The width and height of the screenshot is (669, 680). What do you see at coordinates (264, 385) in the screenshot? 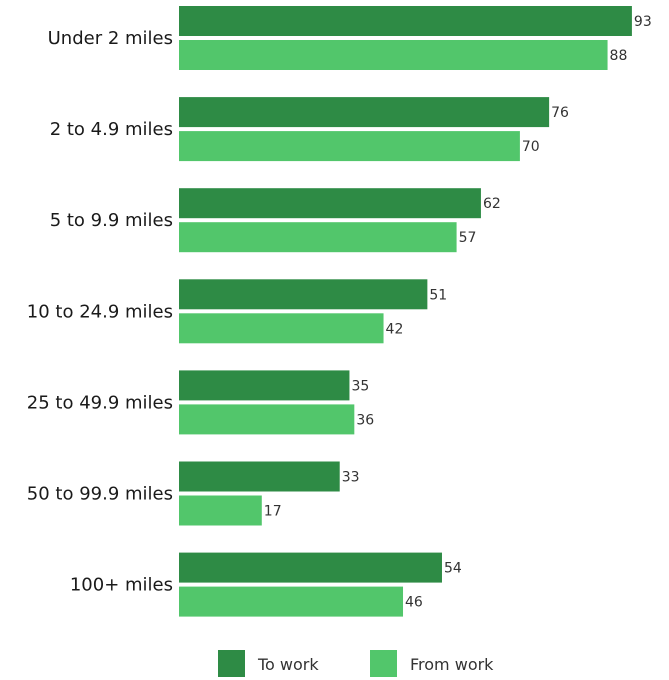
I see `bar-to-work-25-to-49-9-miles` at bounding box center [264, 385].